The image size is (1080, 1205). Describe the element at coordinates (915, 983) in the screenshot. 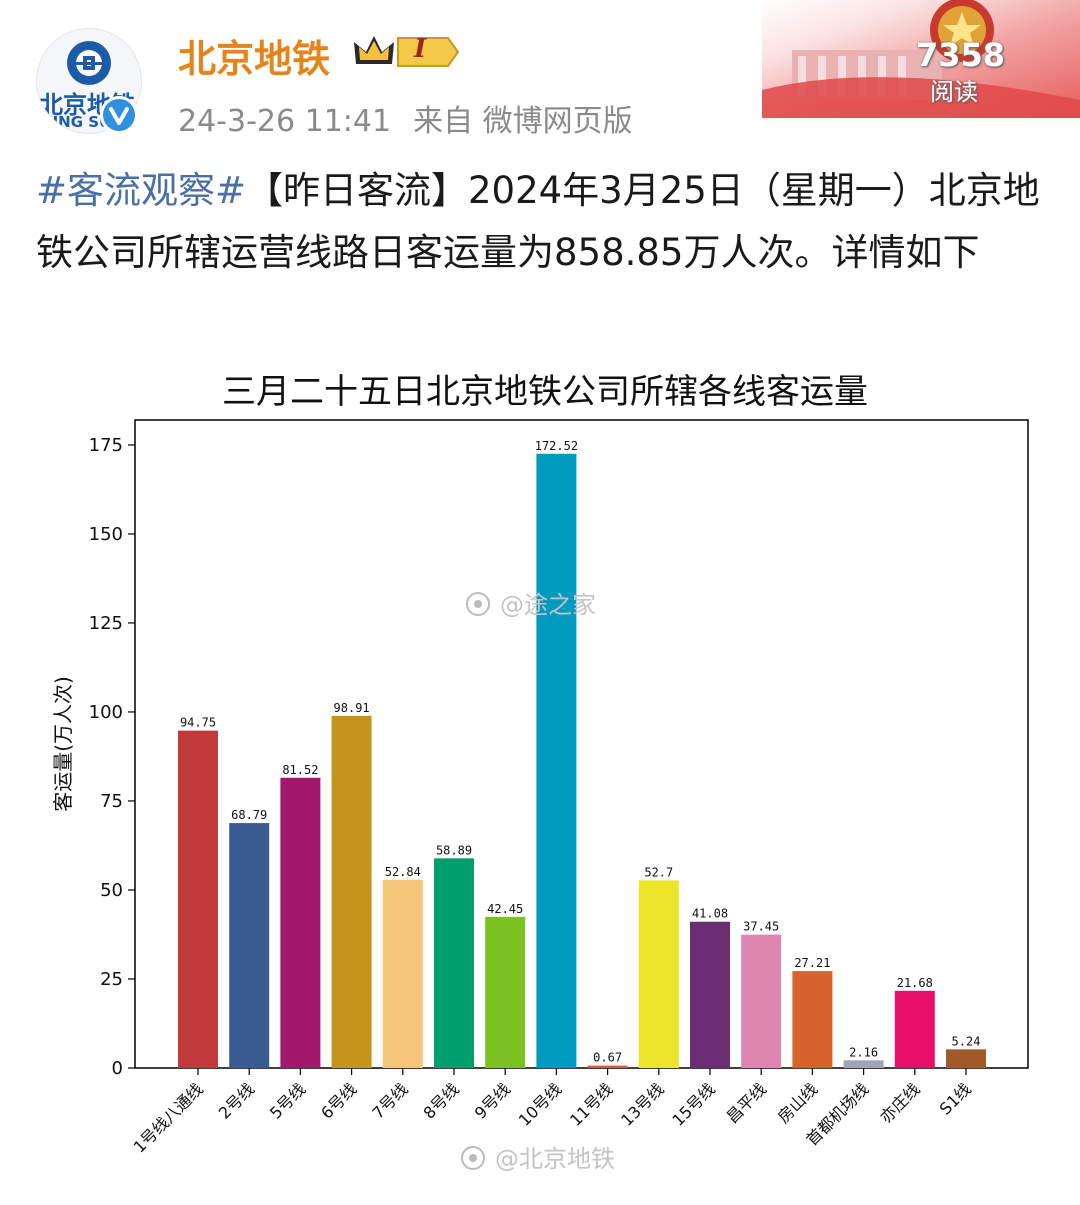

I see `value-label: 21.68` at that location.